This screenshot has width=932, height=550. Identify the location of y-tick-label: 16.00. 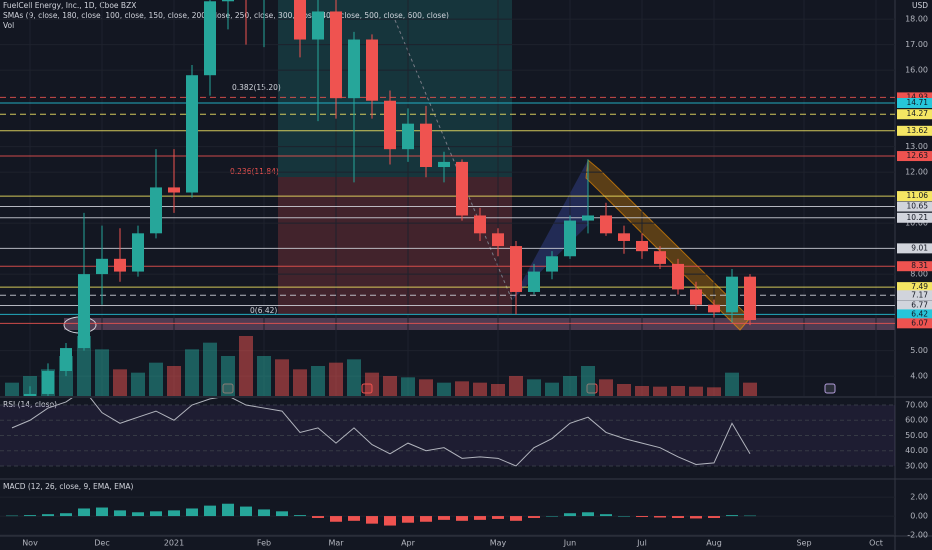
(916, 70).